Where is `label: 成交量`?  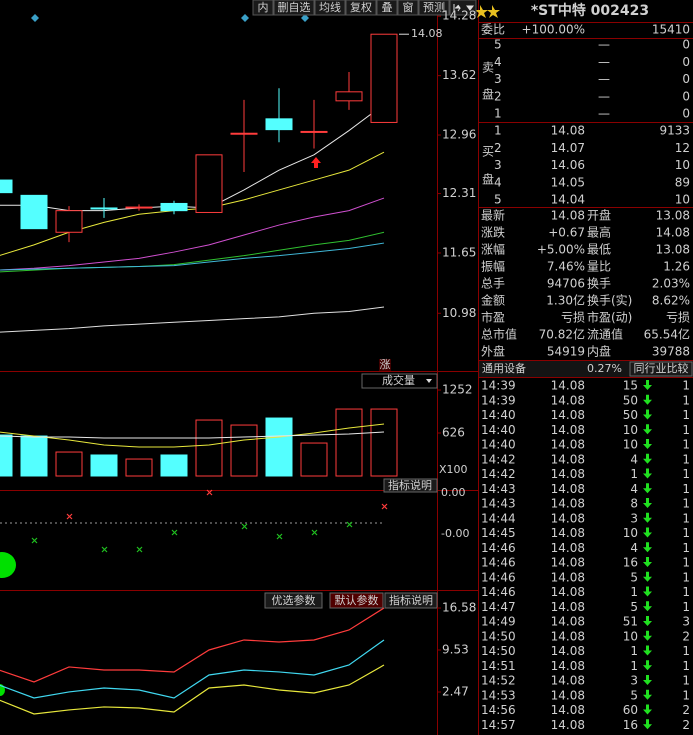
label: 成交量 is located at coordinates (398, 380).